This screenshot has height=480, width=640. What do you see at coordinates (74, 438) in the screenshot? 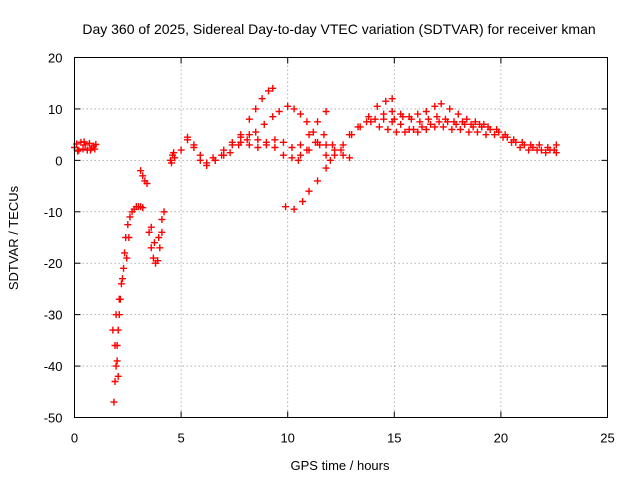
I see `x-tick-label: 0` at bounding box center [74, 438].